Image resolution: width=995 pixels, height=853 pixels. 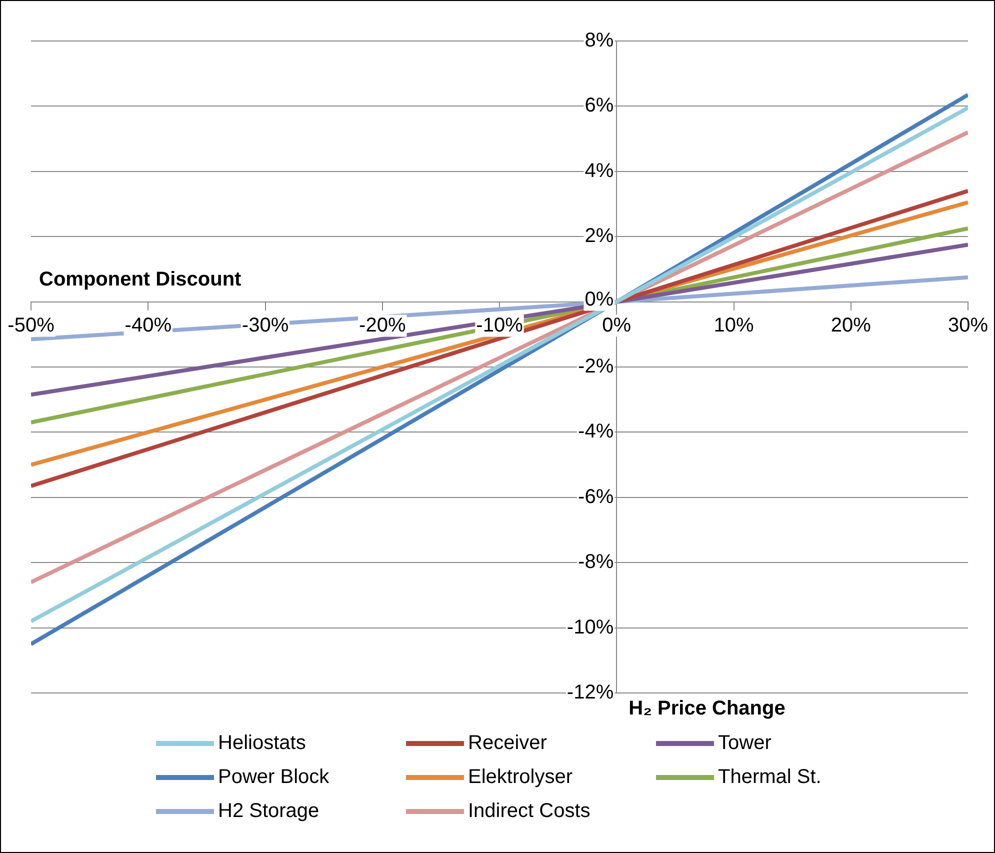 I want to click on legend-label: Tower, so click(x=744, y=743).